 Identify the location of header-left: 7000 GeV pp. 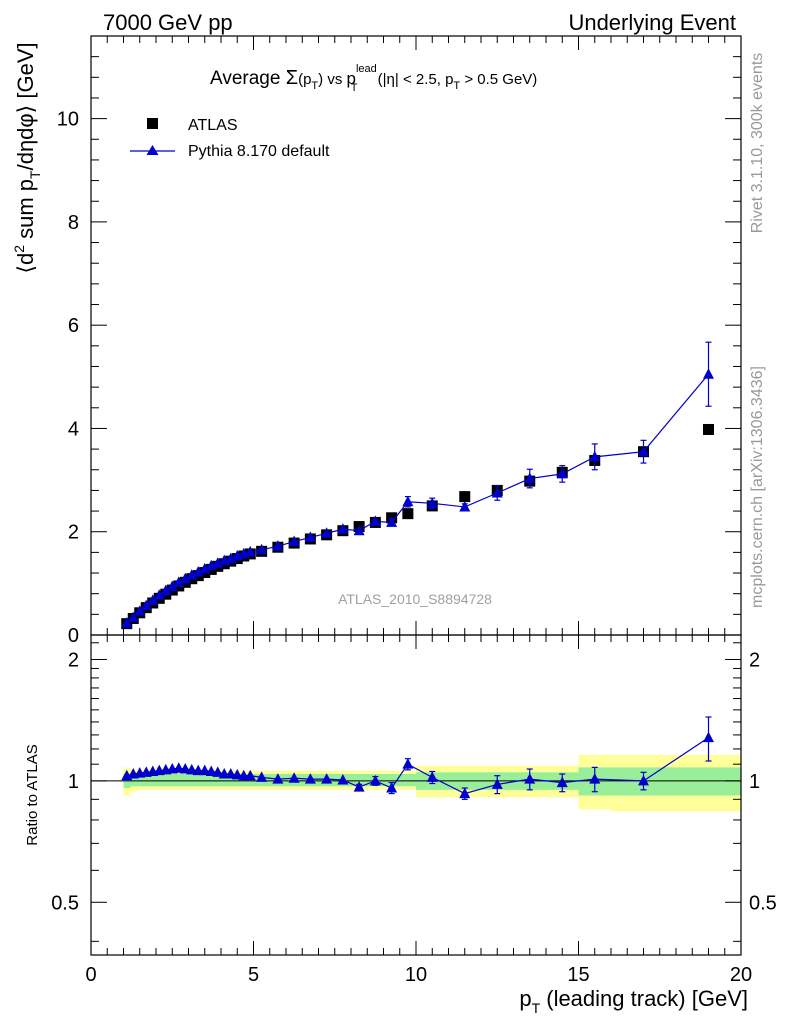
(168, 22).